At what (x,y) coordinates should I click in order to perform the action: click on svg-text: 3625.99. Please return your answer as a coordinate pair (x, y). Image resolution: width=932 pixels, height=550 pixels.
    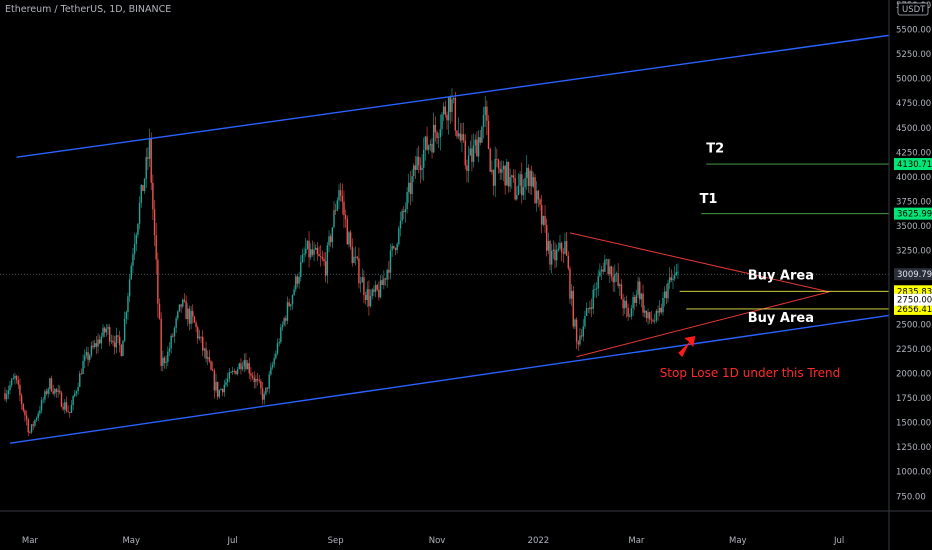
    Looking at the image, I should click on (914, 215).